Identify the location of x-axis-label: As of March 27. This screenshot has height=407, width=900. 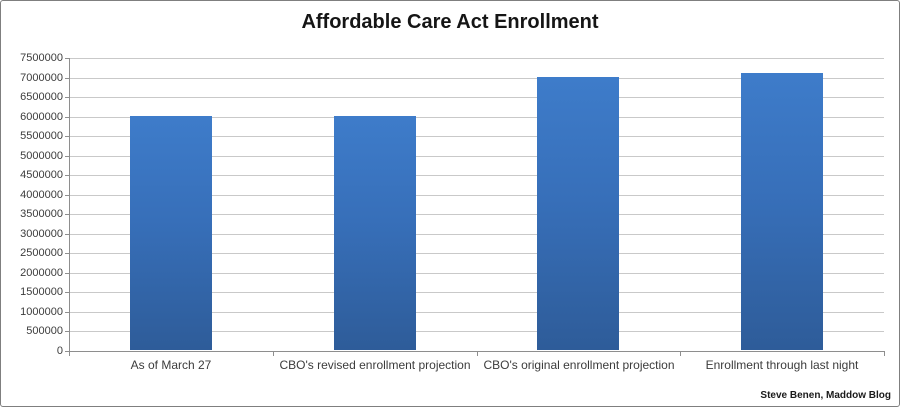
(171, 365).